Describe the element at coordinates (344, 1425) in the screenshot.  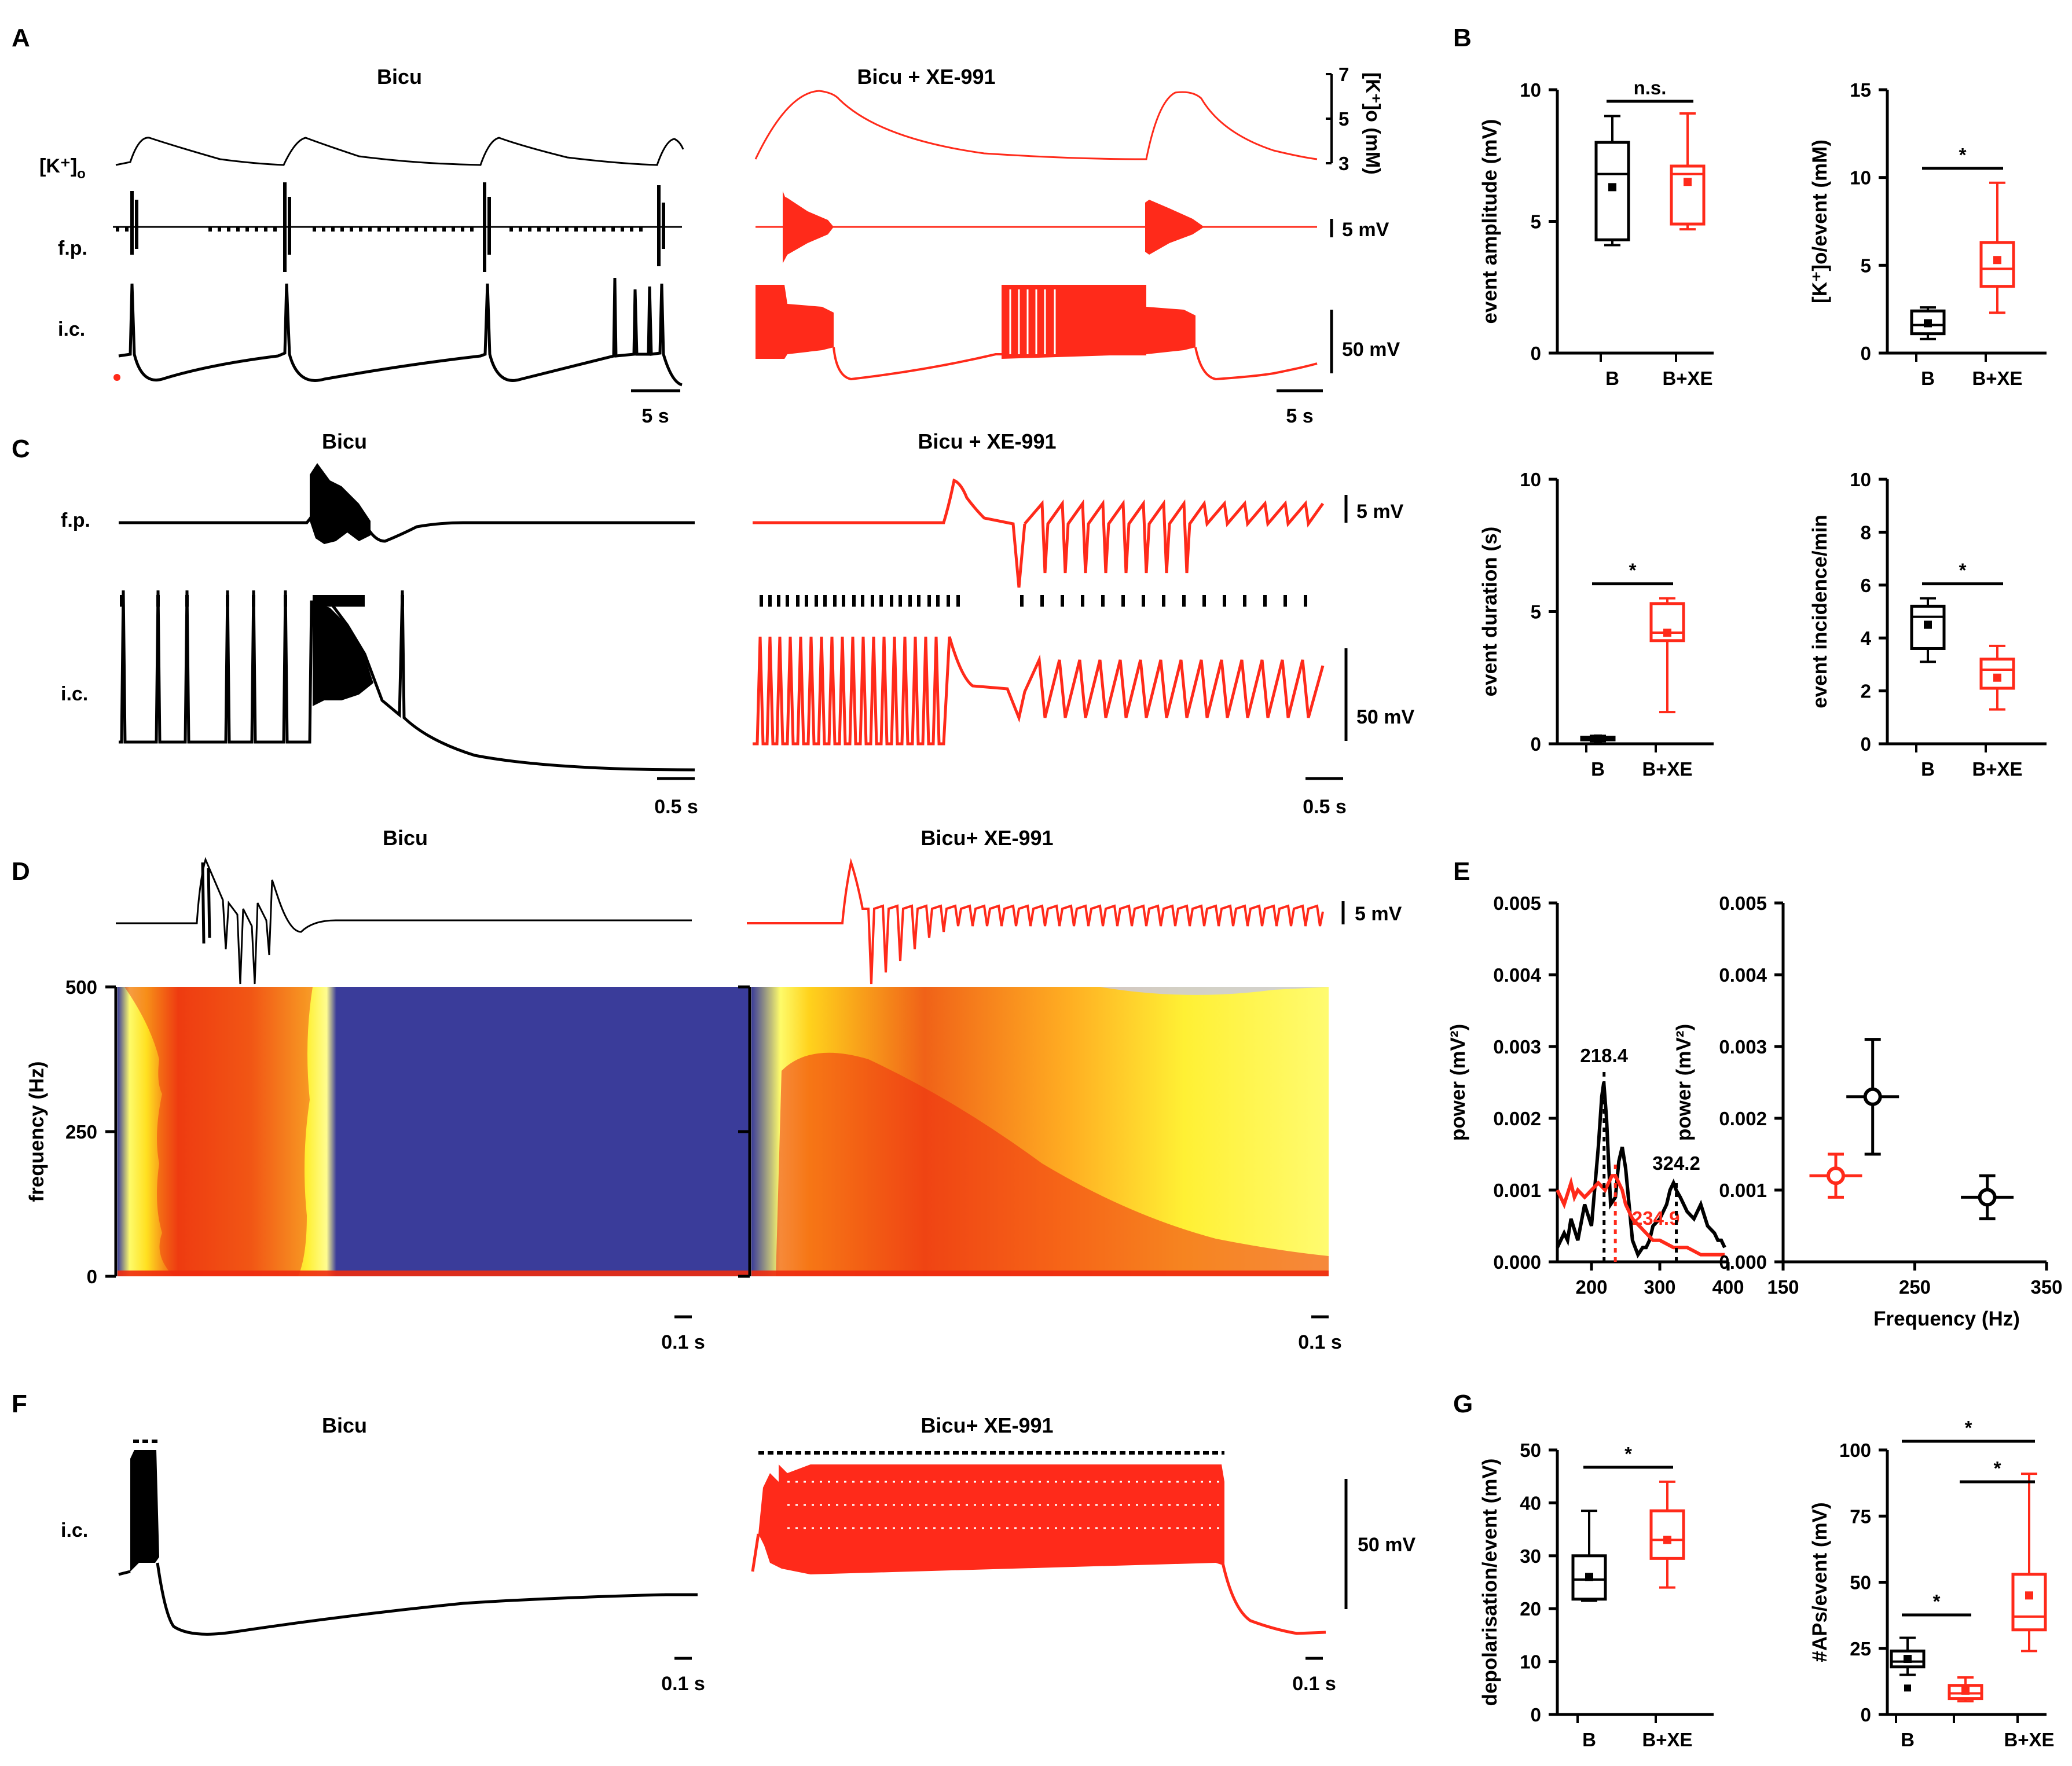
I see `title-f-bicu: Bicu` at that location.